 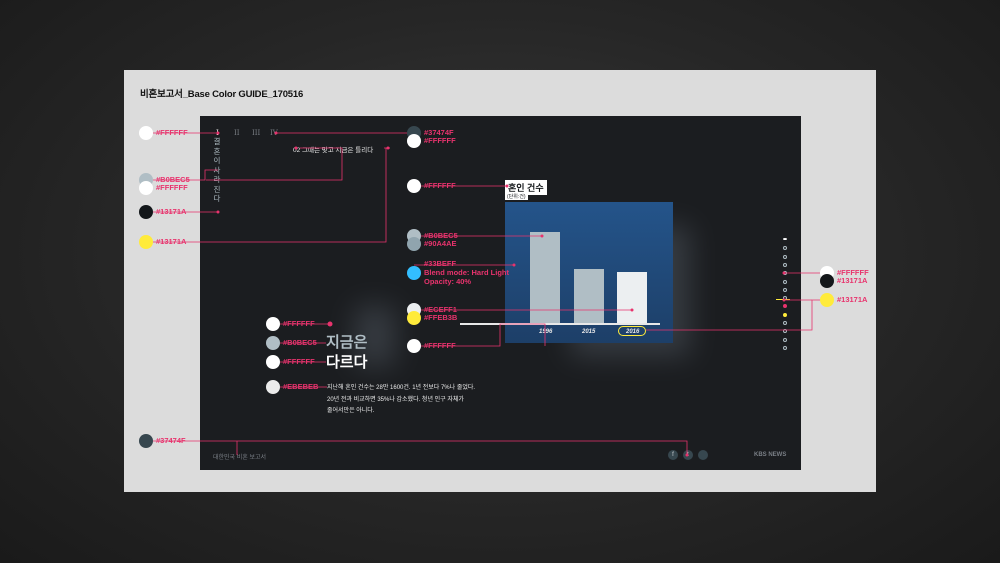 What do you see at coordinates (688, 455) in the screenshot?
I see `twitter-icon: t` at bounding box center [688, 455].